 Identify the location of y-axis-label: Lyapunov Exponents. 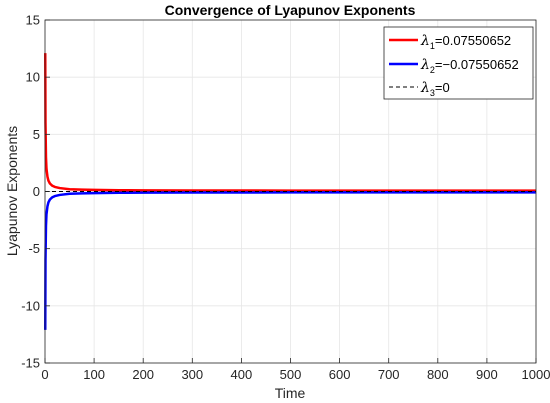
(12, 191).